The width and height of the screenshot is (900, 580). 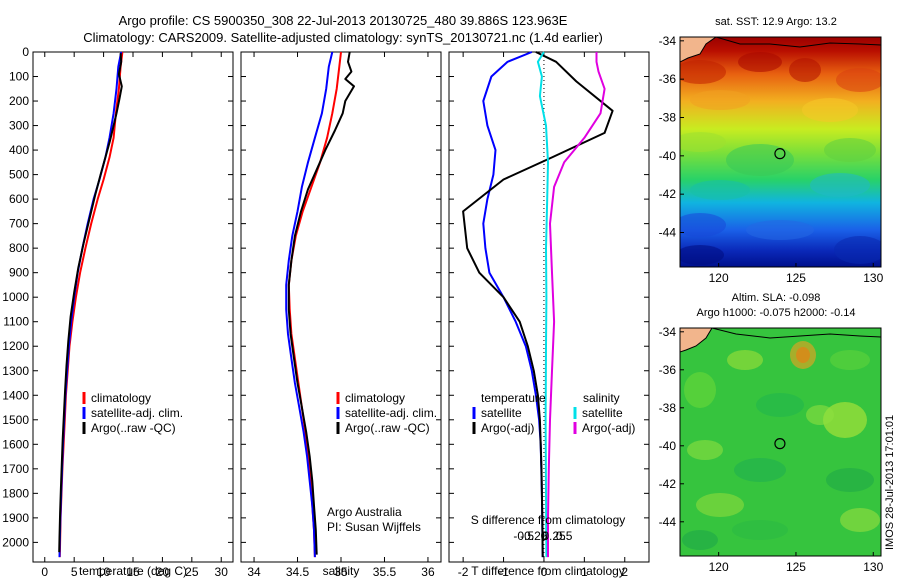 I want to click on x-tick-label: 35, so click(x=341, y=572).